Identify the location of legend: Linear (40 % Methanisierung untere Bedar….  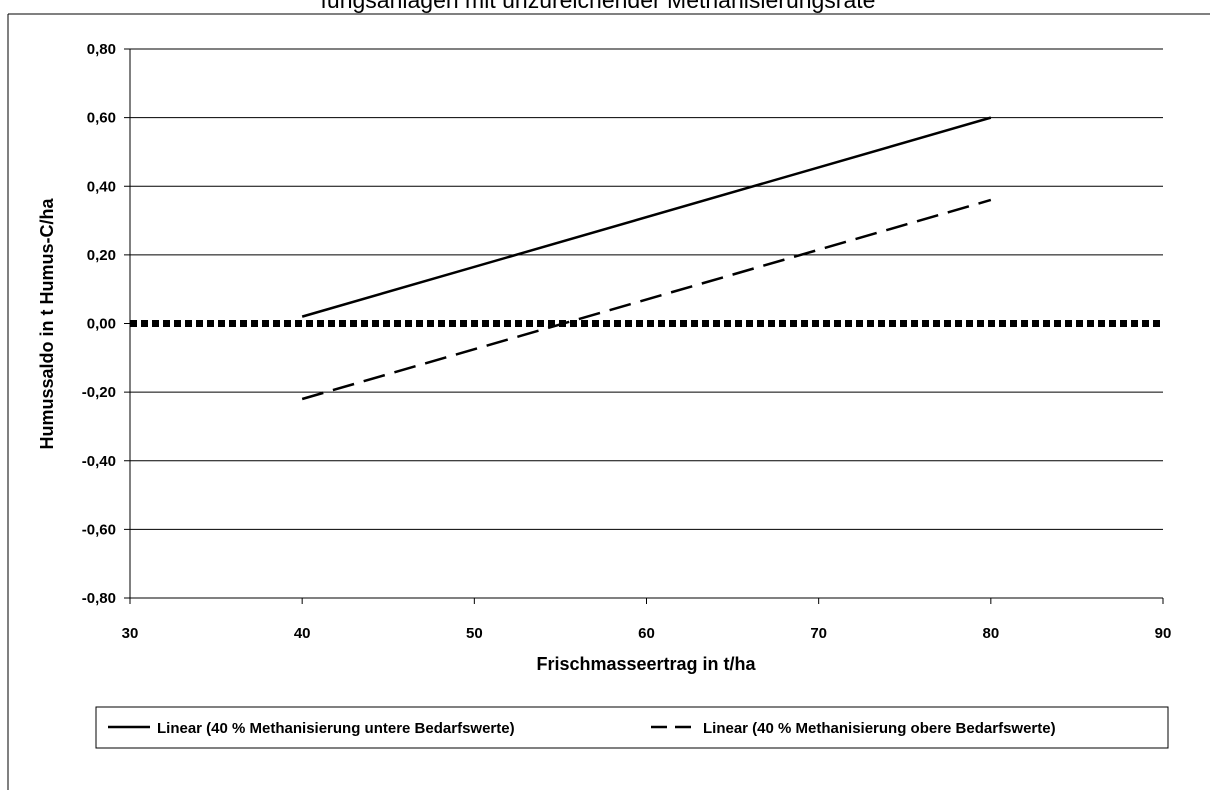
(632, 727).